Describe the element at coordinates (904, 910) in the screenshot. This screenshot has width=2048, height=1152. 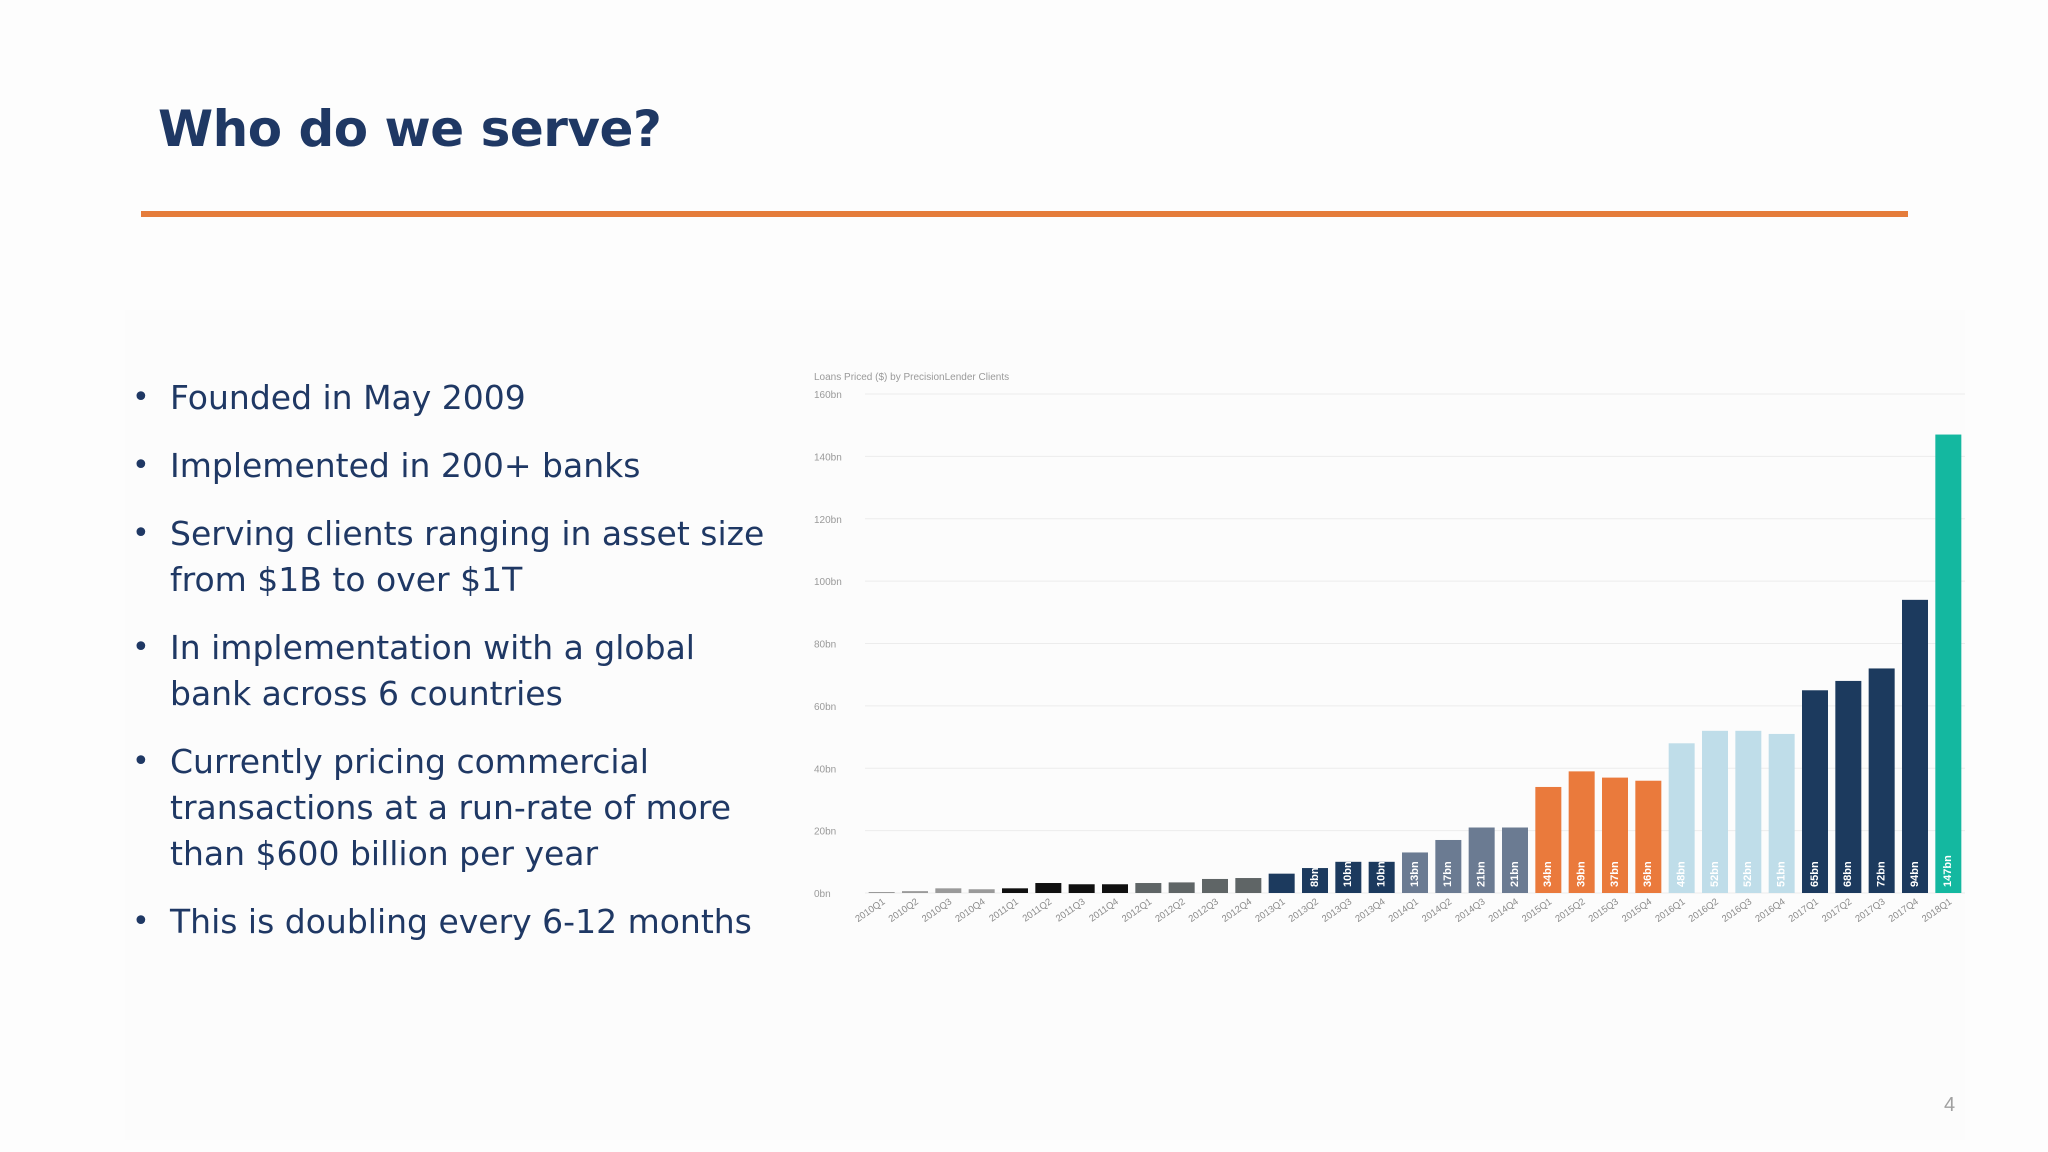
I see `x-tick-label: 2010Q2` at that location.